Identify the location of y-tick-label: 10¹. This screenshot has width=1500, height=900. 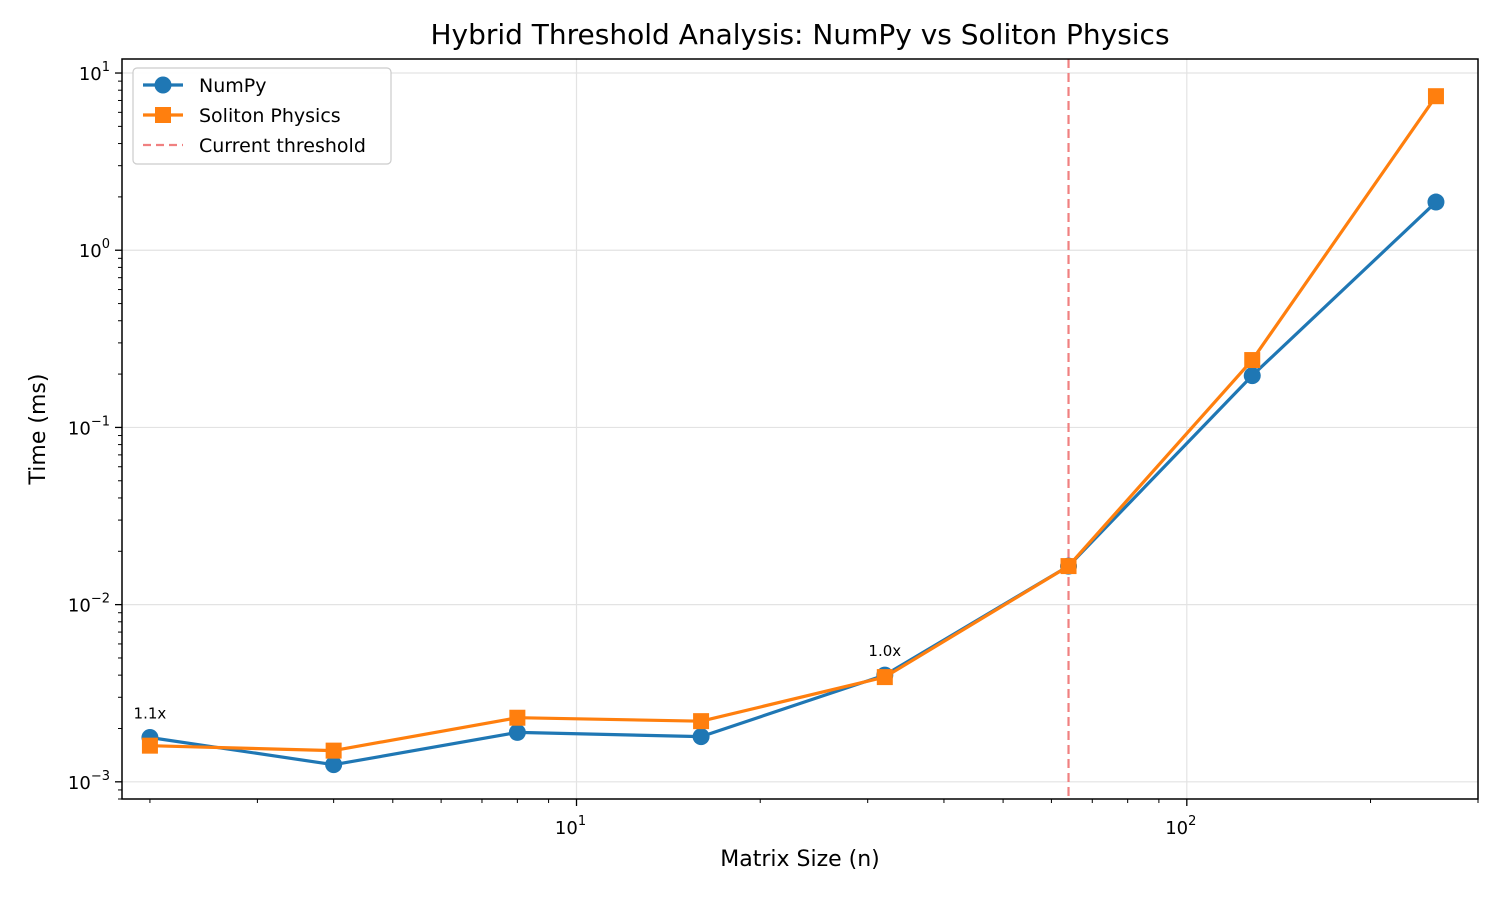
(94, 72).